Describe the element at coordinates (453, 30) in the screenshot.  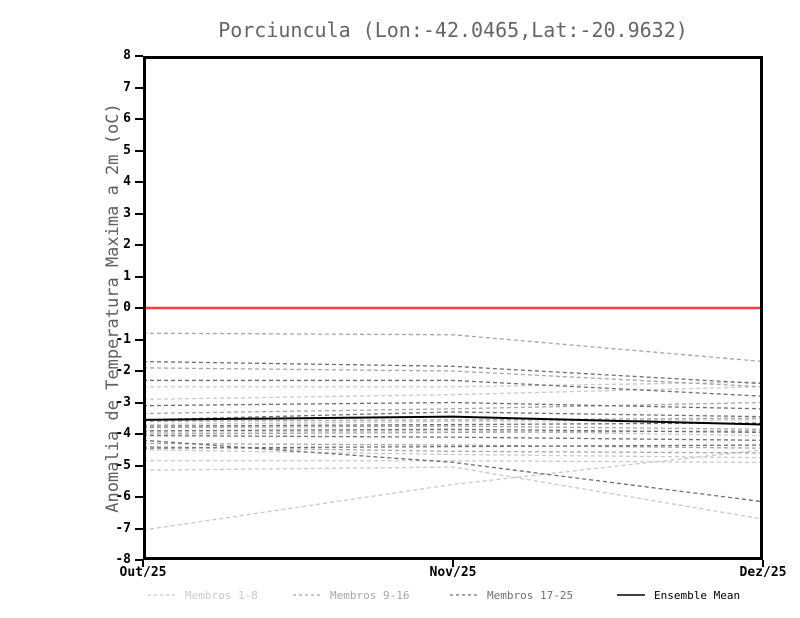
I see `chart-title: Porciuncula (Lon:-42.0465,Lat:-20.9632)` at that location.